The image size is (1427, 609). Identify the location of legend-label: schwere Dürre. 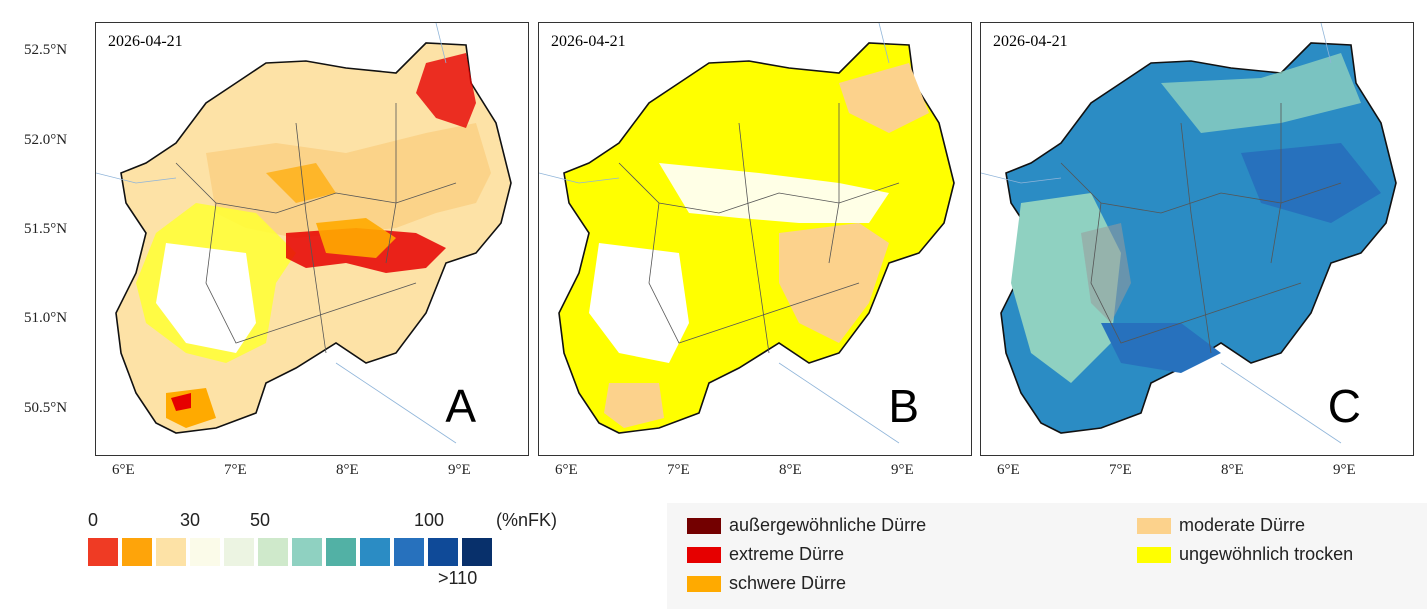
(788, 583).